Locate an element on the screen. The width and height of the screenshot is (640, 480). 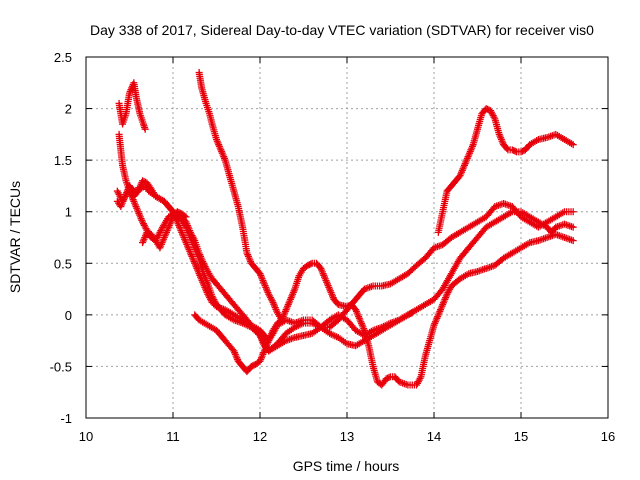
x-tick-label: 16 is located at coordinates (608, 436).